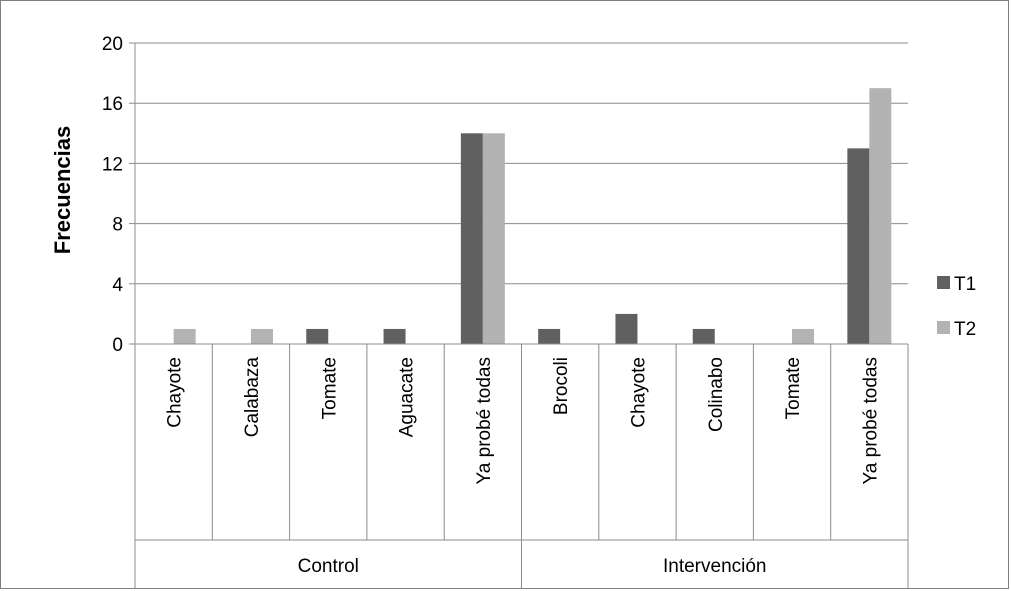 This screenshot has width=1011, height=591. Describe the element at coordinates (943, 282) in the screenshot. I see `legend-swatch-t1` at that location.